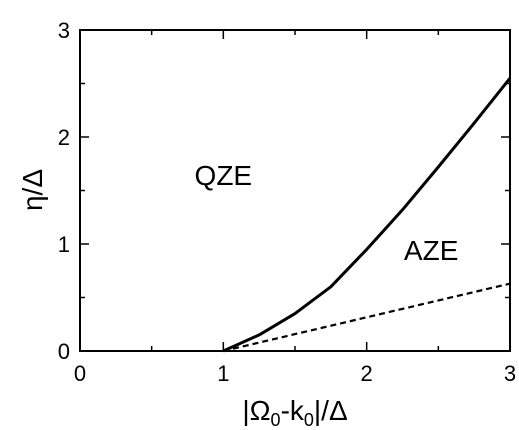 The image size is (519, 430). Describe the element at coordinates (367, 317) in the screenshot. I see `dashed-boundary-line` at that location.